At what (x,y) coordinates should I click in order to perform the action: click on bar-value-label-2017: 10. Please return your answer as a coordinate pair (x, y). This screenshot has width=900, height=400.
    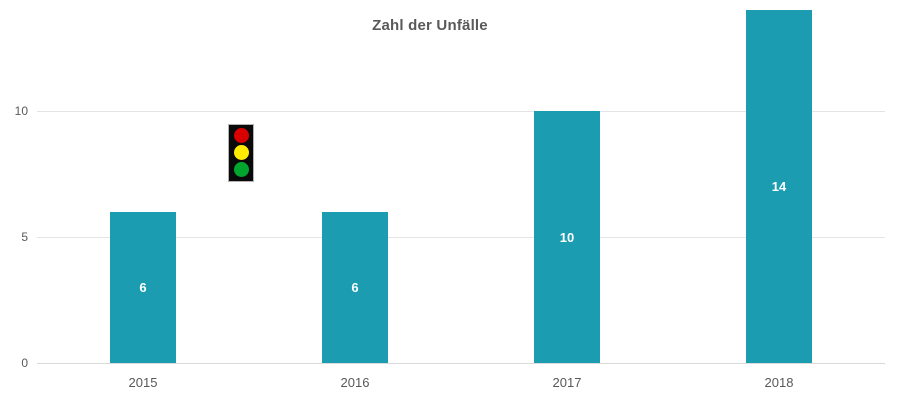
    Looking at the image, I should click on (567, 237).